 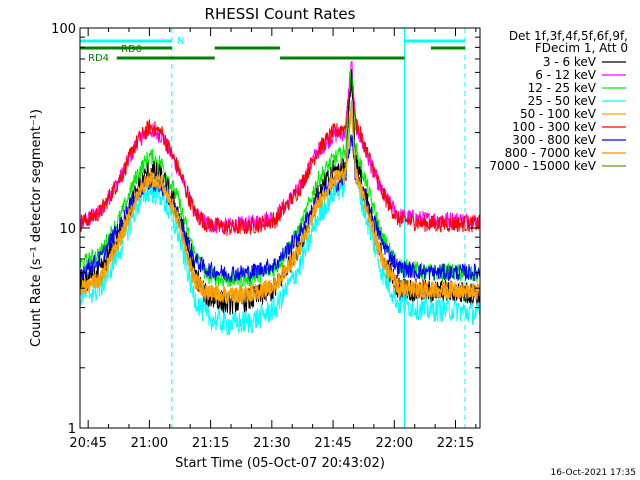 What do you see at coordinates (210, 443) in the screenshot?
I see `x-tick-label: 21:15` at bounding box center [210, 443].